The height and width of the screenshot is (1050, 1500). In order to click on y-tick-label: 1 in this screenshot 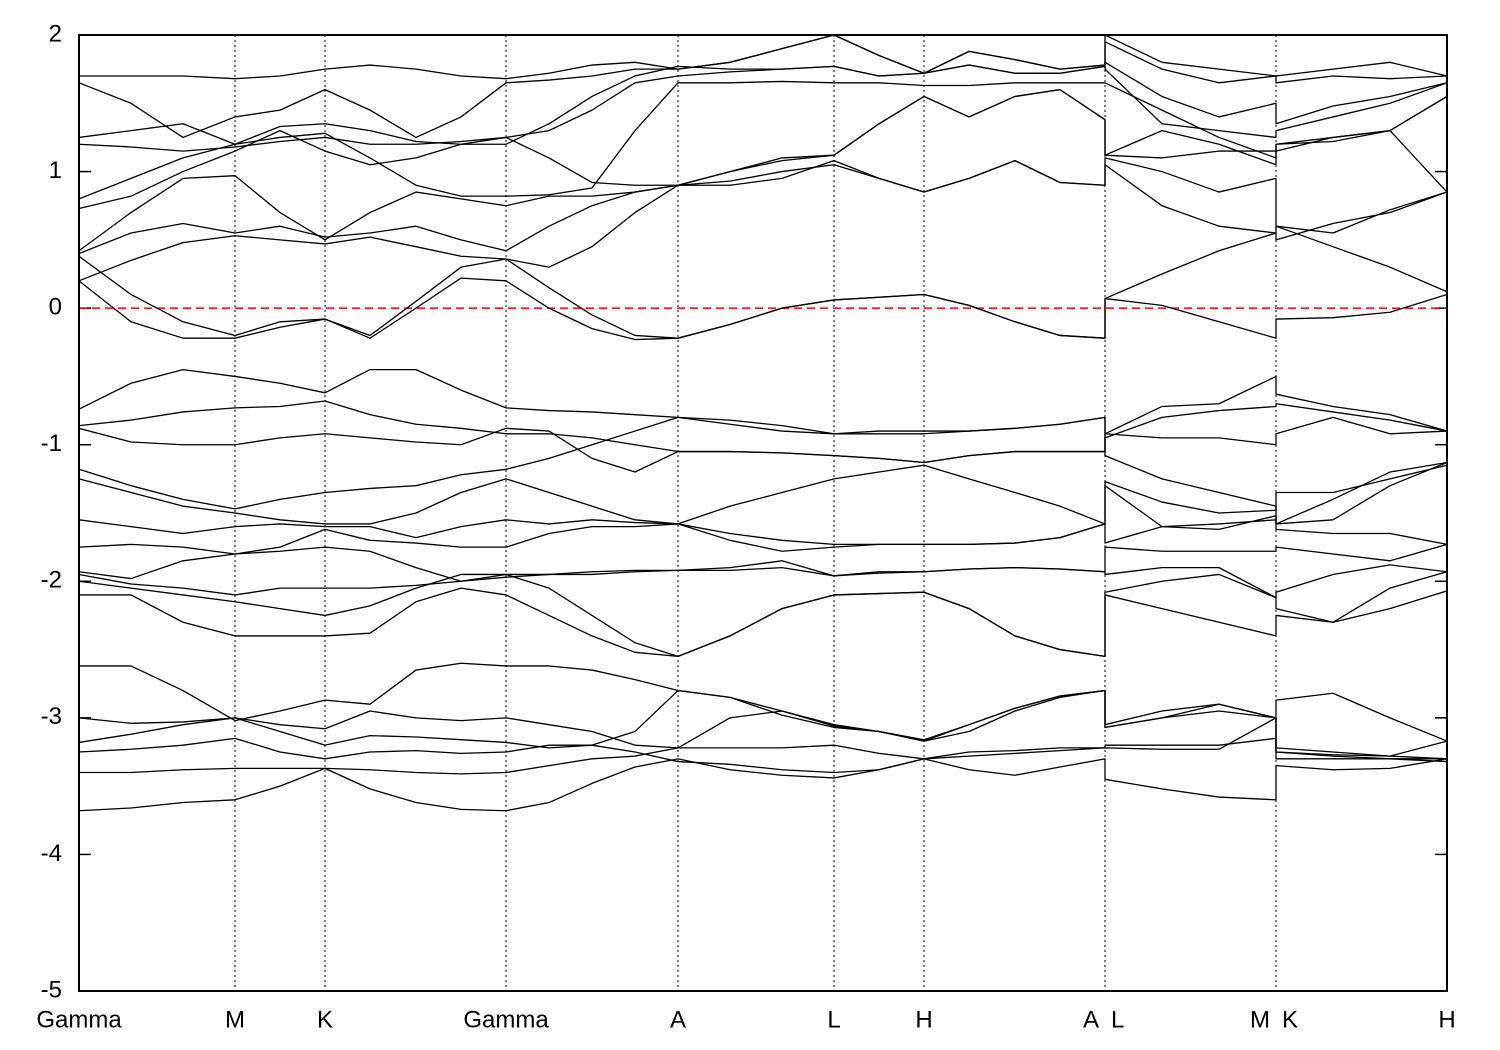, I will do `click(55, 170)`.